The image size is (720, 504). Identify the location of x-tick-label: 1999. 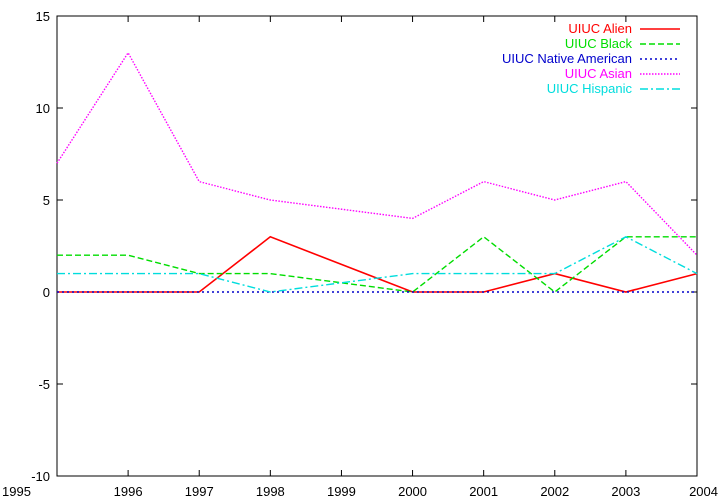
(341, 491).